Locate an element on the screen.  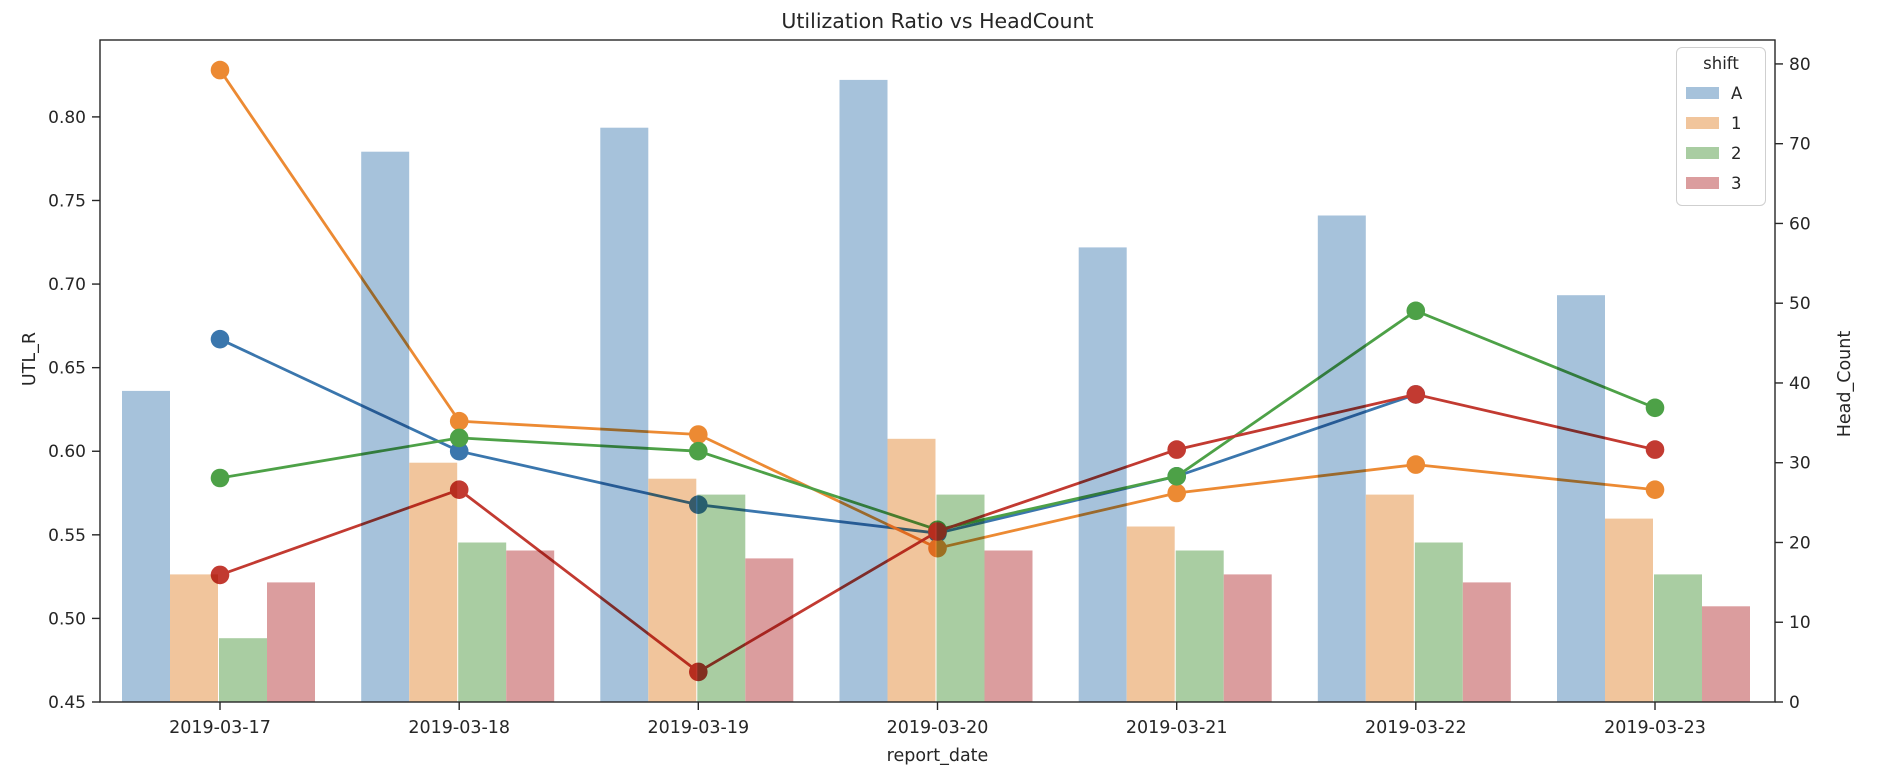
y-tick-label-left: 0.70 is located at coordinates (67, 285).